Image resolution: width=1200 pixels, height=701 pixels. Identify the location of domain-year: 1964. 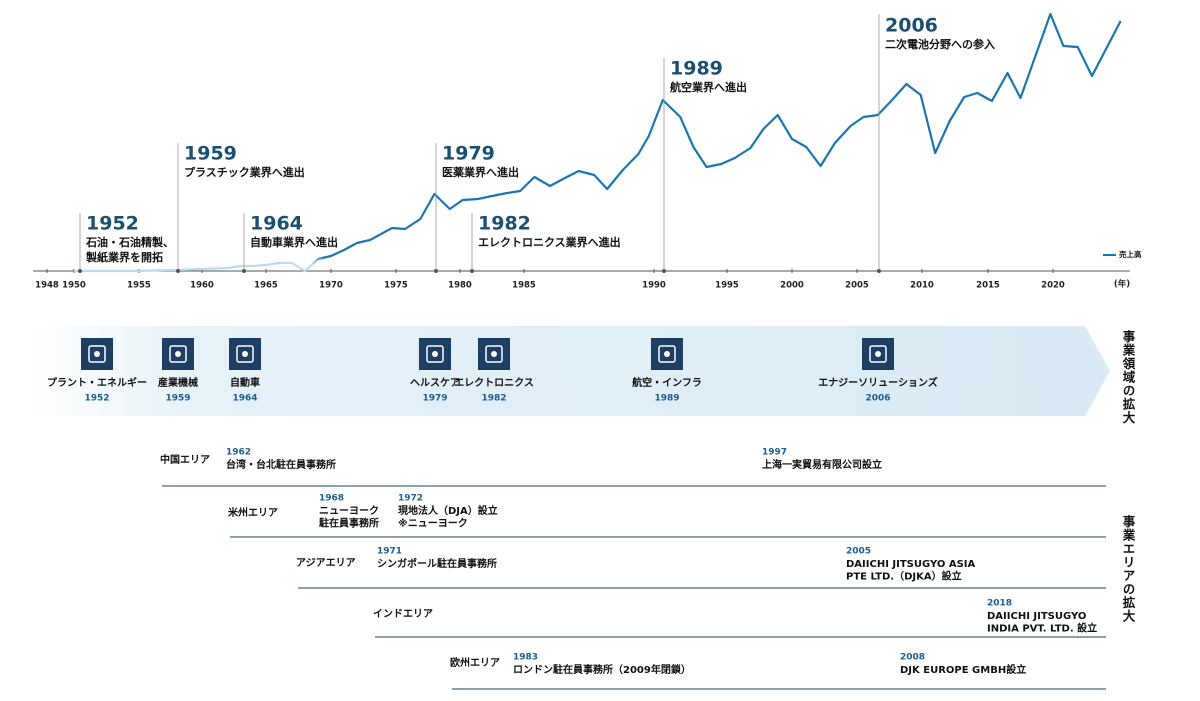
(244, 399).